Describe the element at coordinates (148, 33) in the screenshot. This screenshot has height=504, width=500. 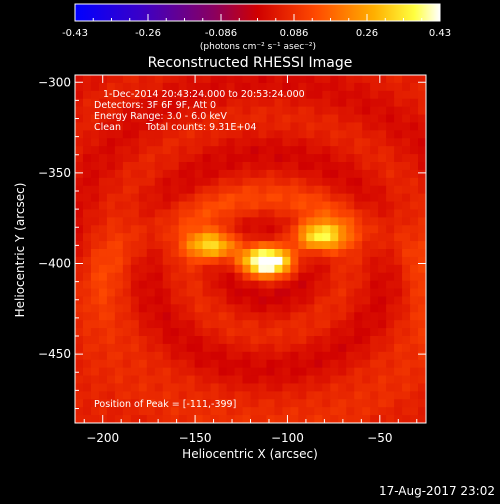
I see `colorbar-tick-label: -0.26` at that location.